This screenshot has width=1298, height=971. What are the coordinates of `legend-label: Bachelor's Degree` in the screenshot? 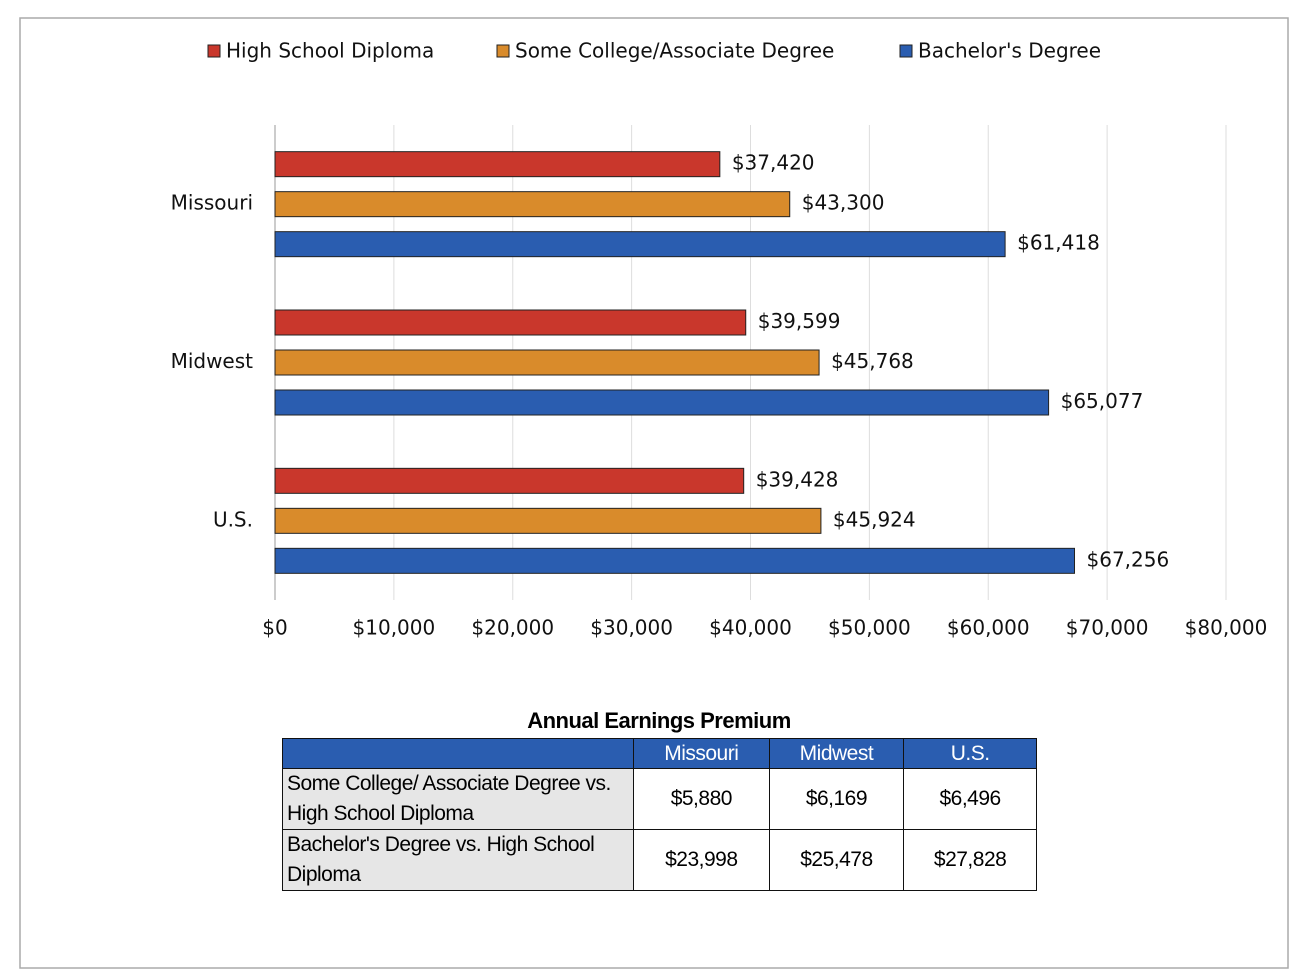 It's located at (1009, 51).